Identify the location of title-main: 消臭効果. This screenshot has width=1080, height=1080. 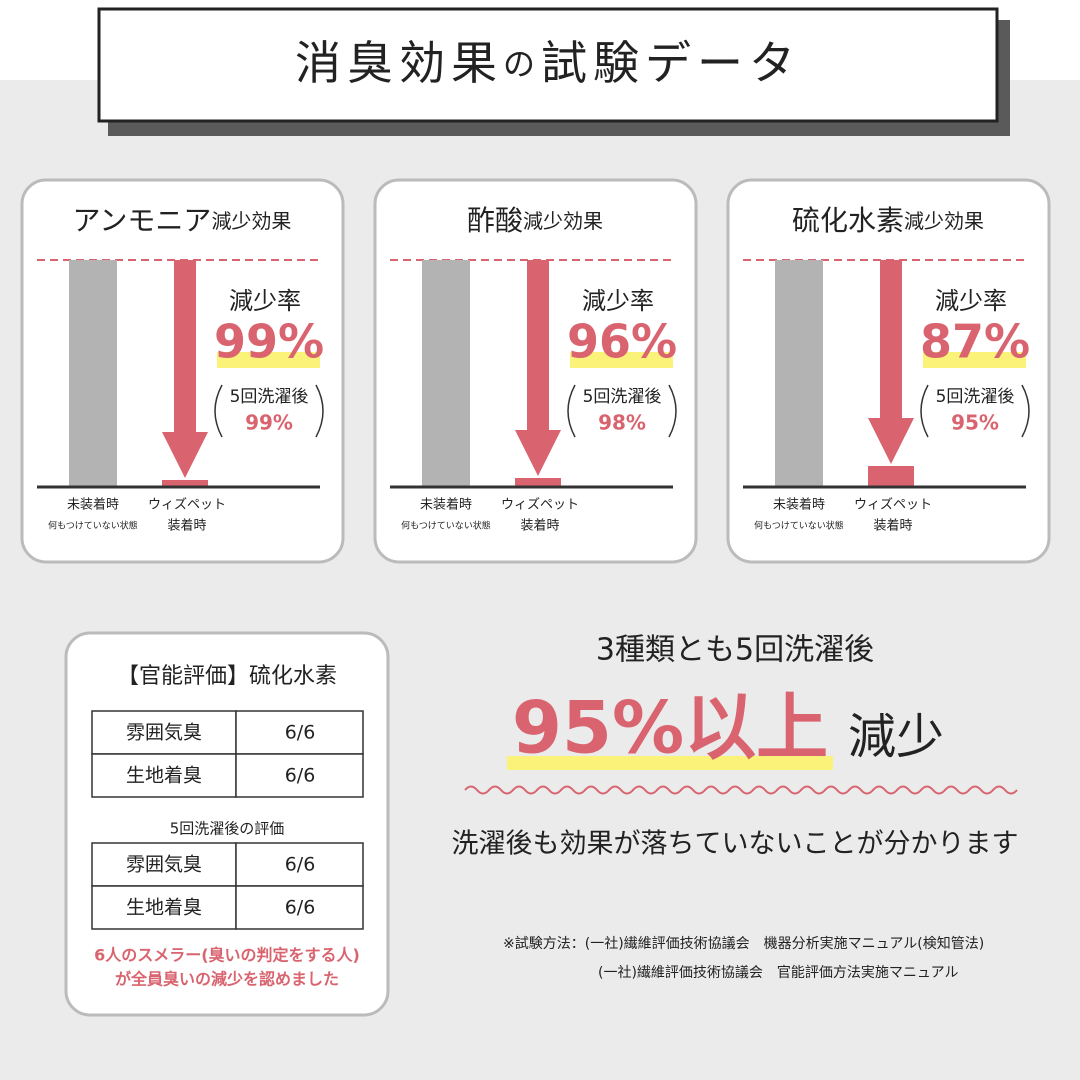
(399, 63).